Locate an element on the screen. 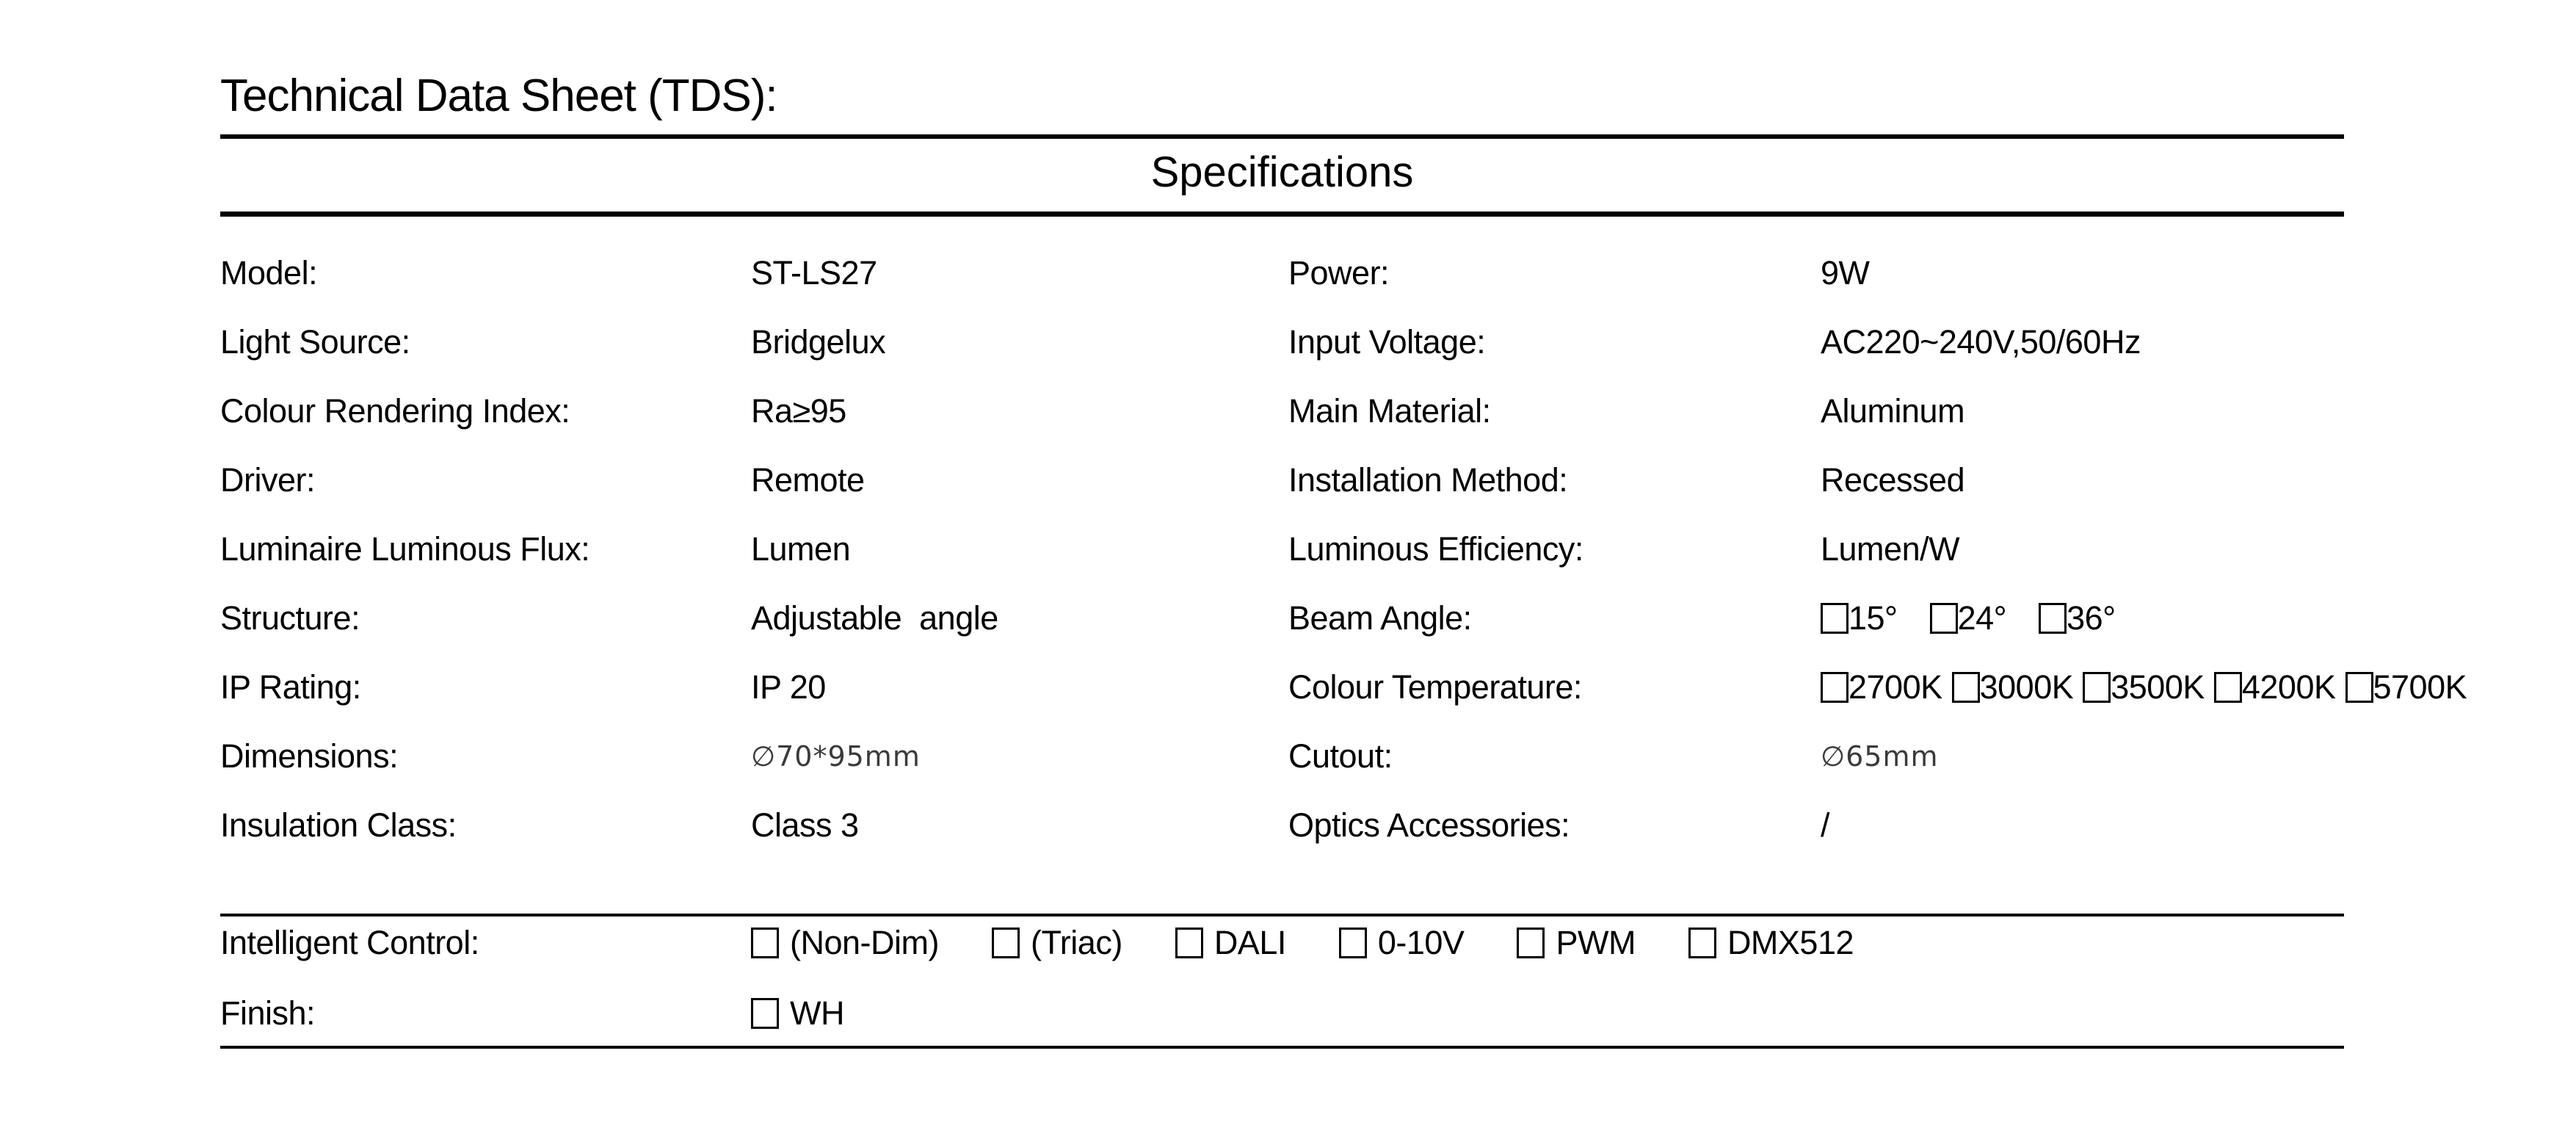 The image size is (2576, 1128). beam-angle-option: 15° is located at coordinates (1860, 618).